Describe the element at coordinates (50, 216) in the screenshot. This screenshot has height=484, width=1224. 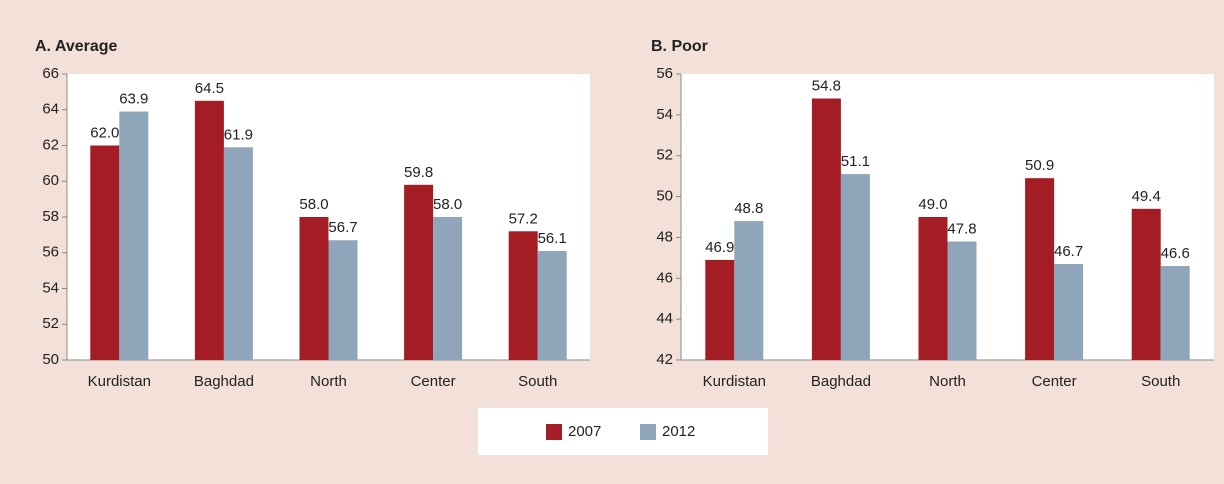
I see `y-tick-label: 58` at that location.